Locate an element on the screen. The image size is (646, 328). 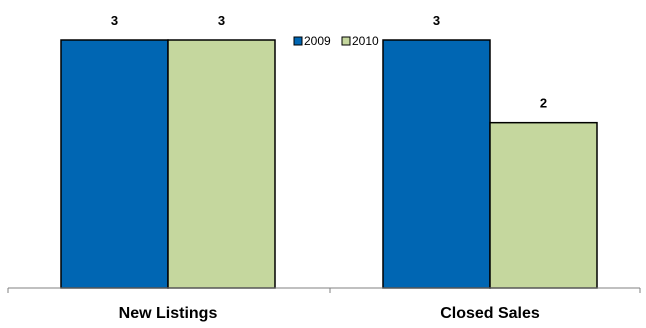
bar-new-listings-2010 is located at coordinates (221, 164).